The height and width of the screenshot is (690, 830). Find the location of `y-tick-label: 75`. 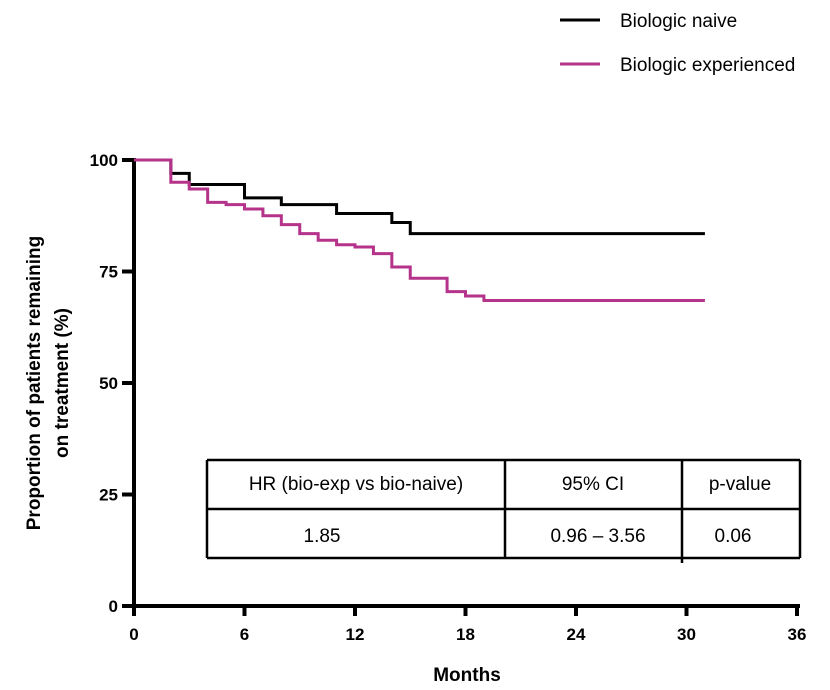

y-tick-label: 75 is located at coordinates (108, 272).